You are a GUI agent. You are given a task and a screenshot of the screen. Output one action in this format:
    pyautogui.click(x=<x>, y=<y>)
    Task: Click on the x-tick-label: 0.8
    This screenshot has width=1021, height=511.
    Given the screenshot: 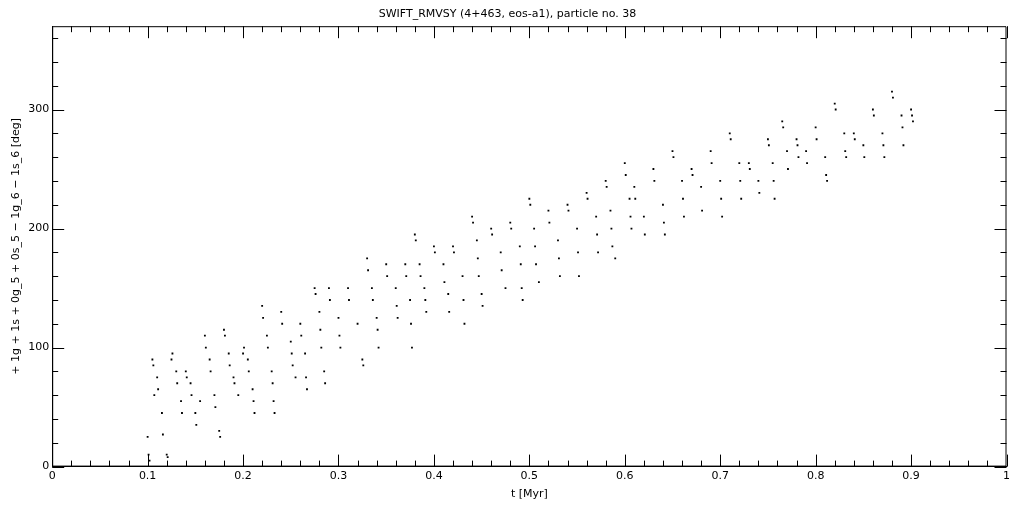 What is the action you would take?
    pyautogui.click(x=815, y=476)
    